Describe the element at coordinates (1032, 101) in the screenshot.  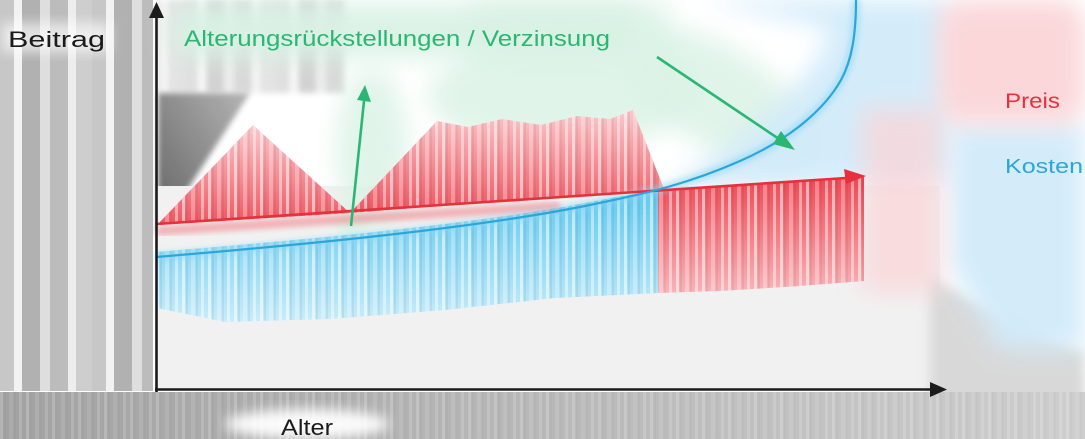
I see `legend-preis-label: Preis` at that location.